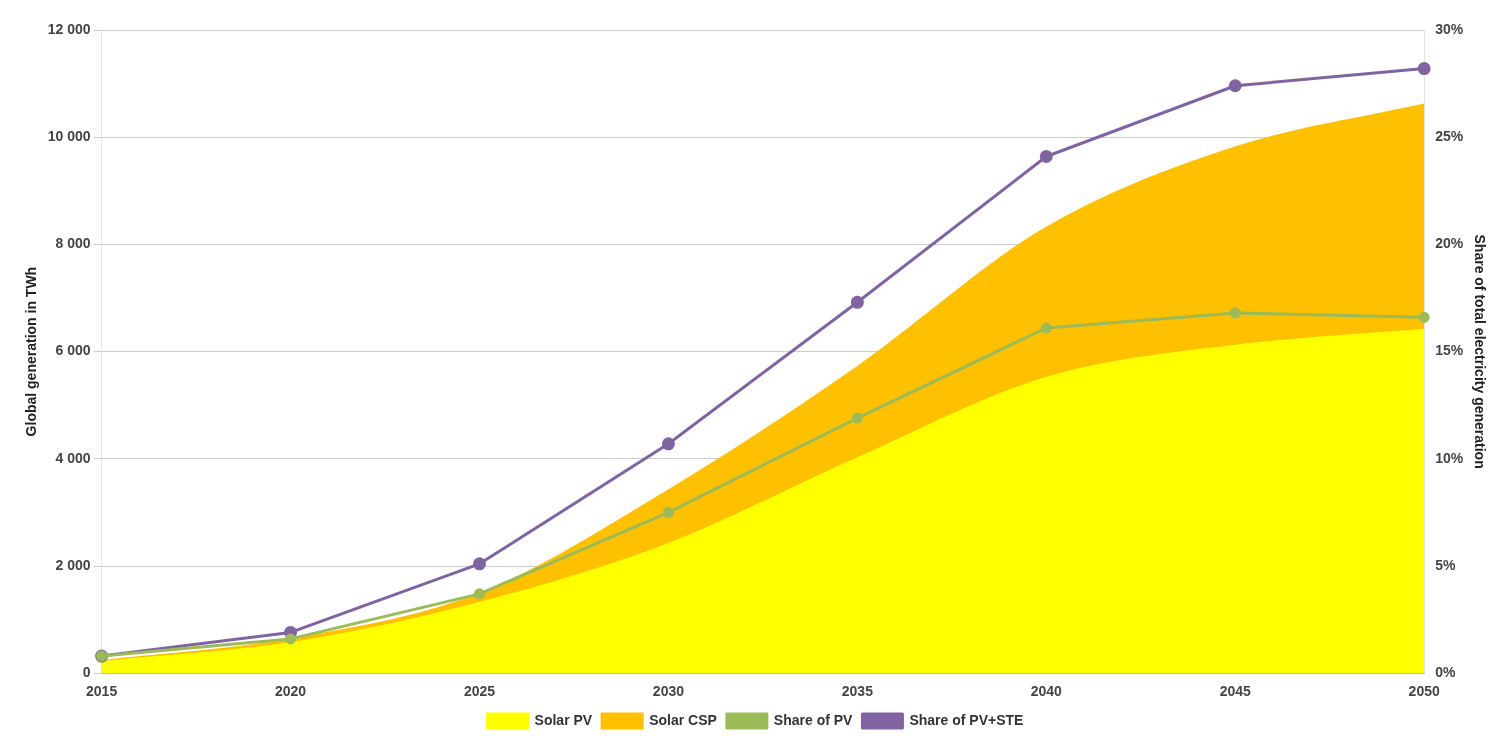 Image resolution: width=1511 pixels, height=748 pixels. I want to click on x-tick-label: 2040, so click(1046, 691).